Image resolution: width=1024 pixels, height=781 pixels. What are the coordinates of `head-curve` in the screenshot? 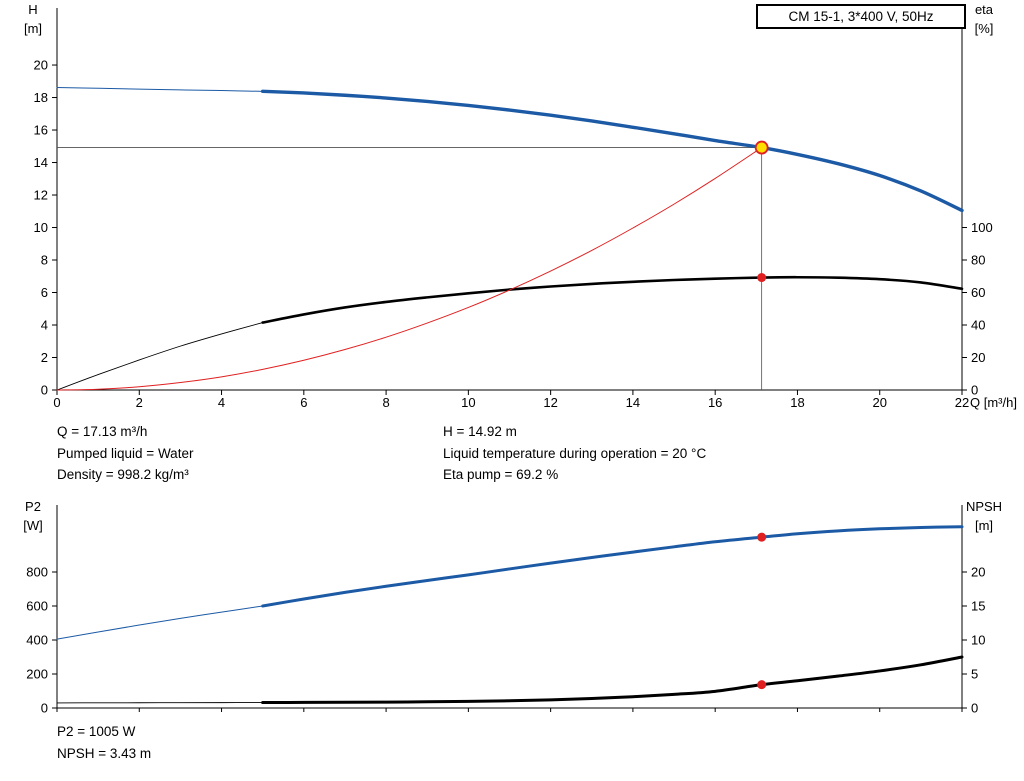 It's located at (612, 151).